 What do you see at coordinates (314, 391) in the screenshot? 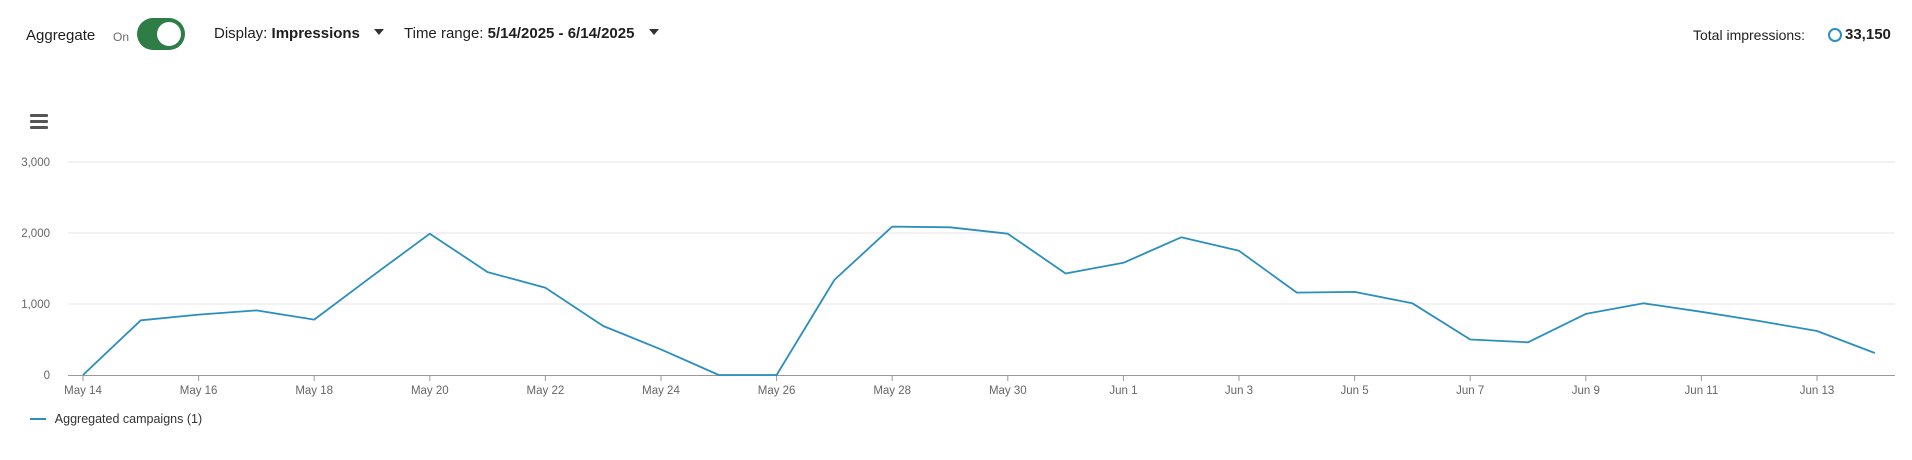
I see `x-tick-label: May 18` at bounding box center [314, 391].